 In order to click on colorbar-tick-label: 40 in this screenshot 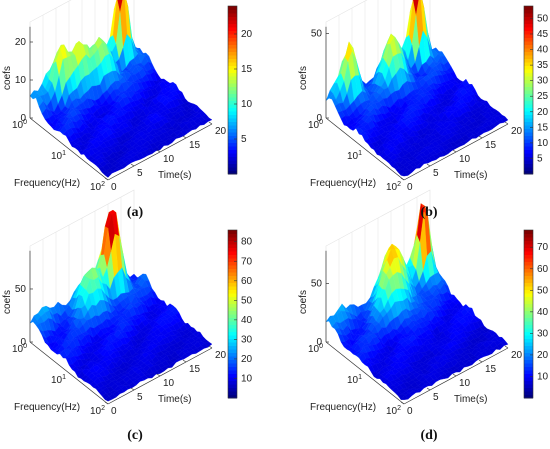, I will do `click(543, 312)`.